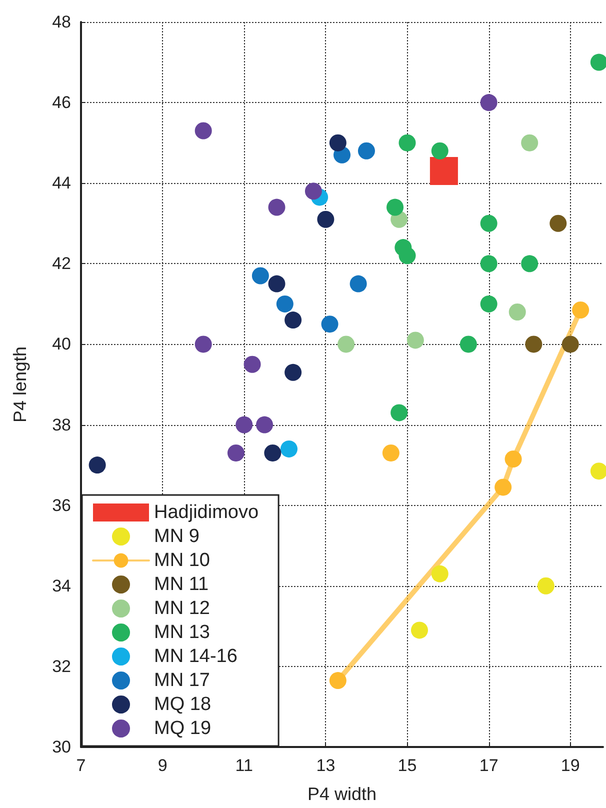  Describe the element at coordinates (182, 680) in the screenshot. I see `legend-label: MN 17` at that location.